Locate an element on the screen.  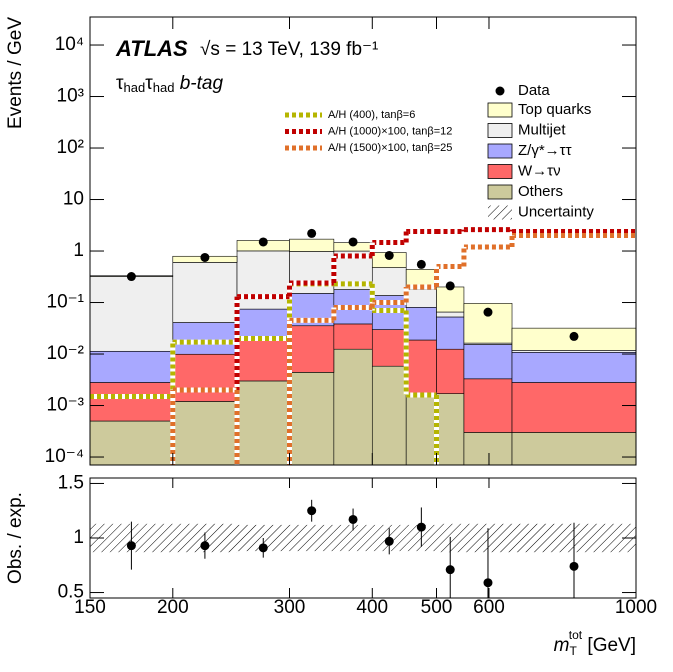
x-tick-label: 300 is located at coordinates (290, 607).